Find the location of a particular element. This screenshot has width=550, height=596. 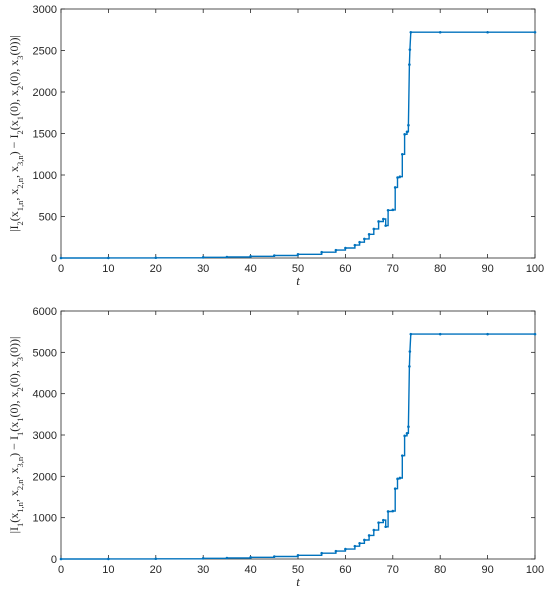

y-tick-label: 4000 is located at coordinates (45, 395).